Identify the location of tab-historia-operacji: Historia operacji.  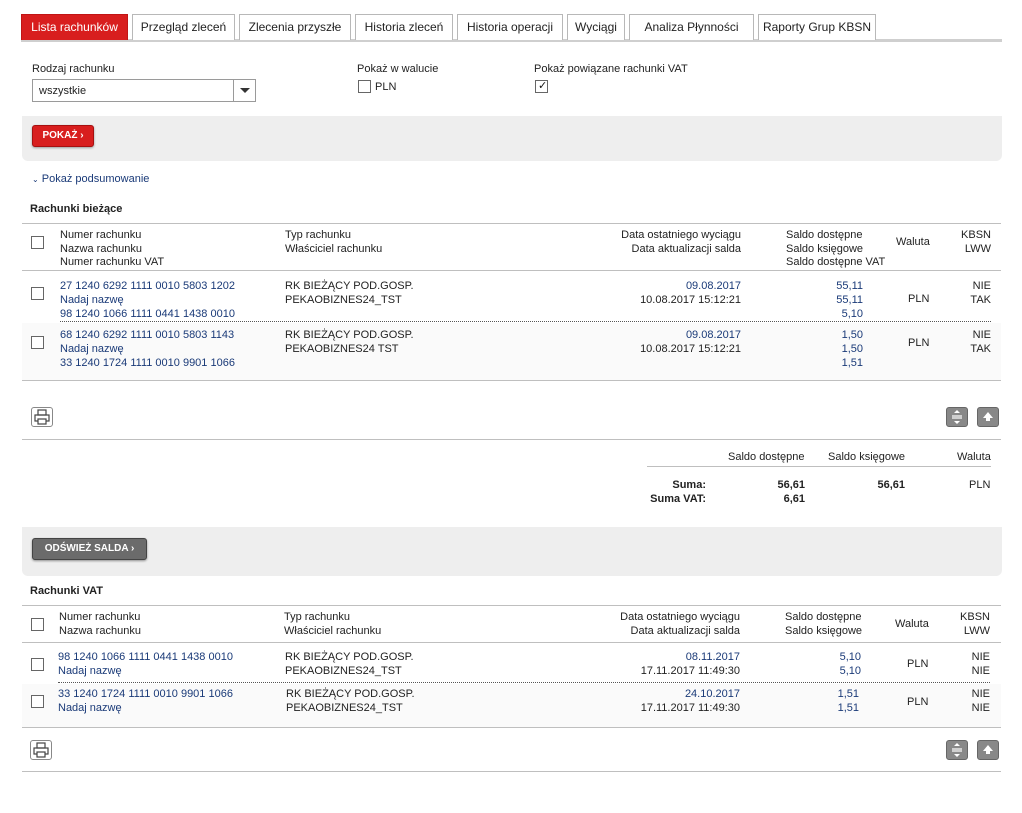
(510, 27).